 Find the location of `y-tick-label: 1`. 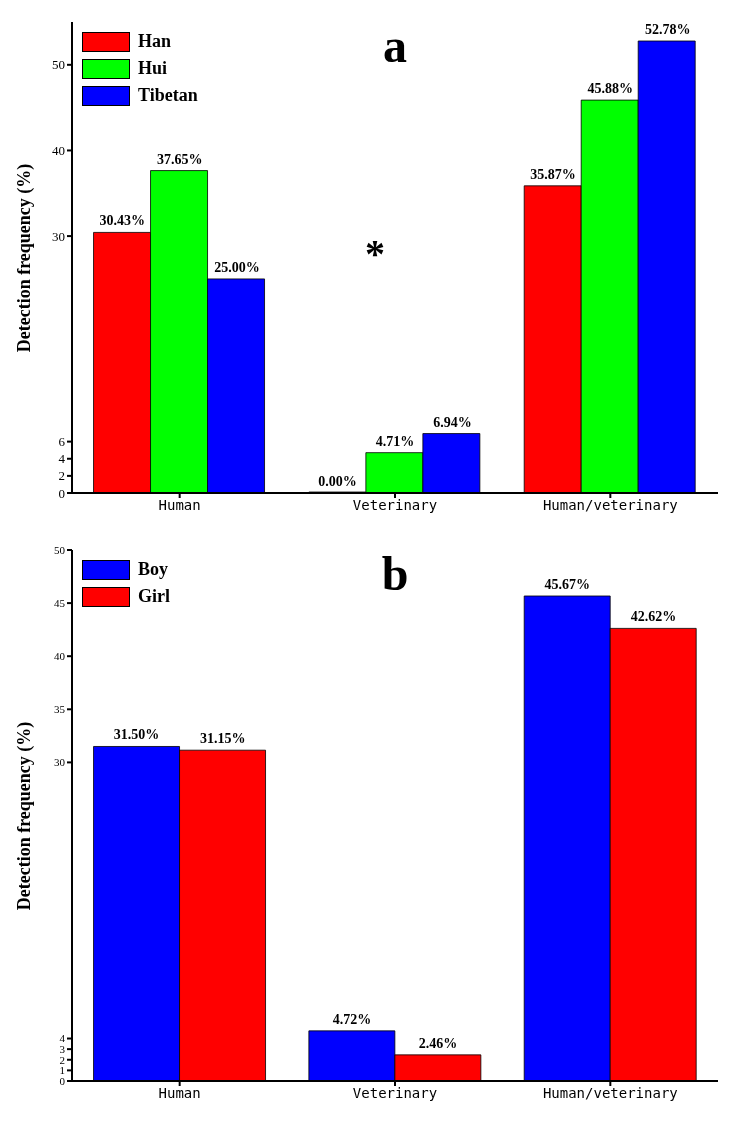

y-tick-label: 1 is located at coordinates (62, 1070).